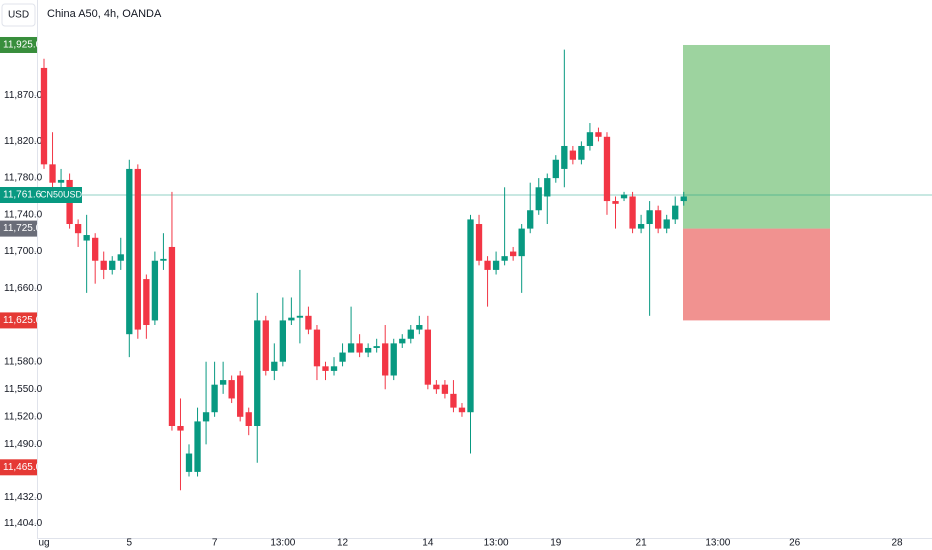  I want to click on x-tick-label: 19, so click(556, 543).